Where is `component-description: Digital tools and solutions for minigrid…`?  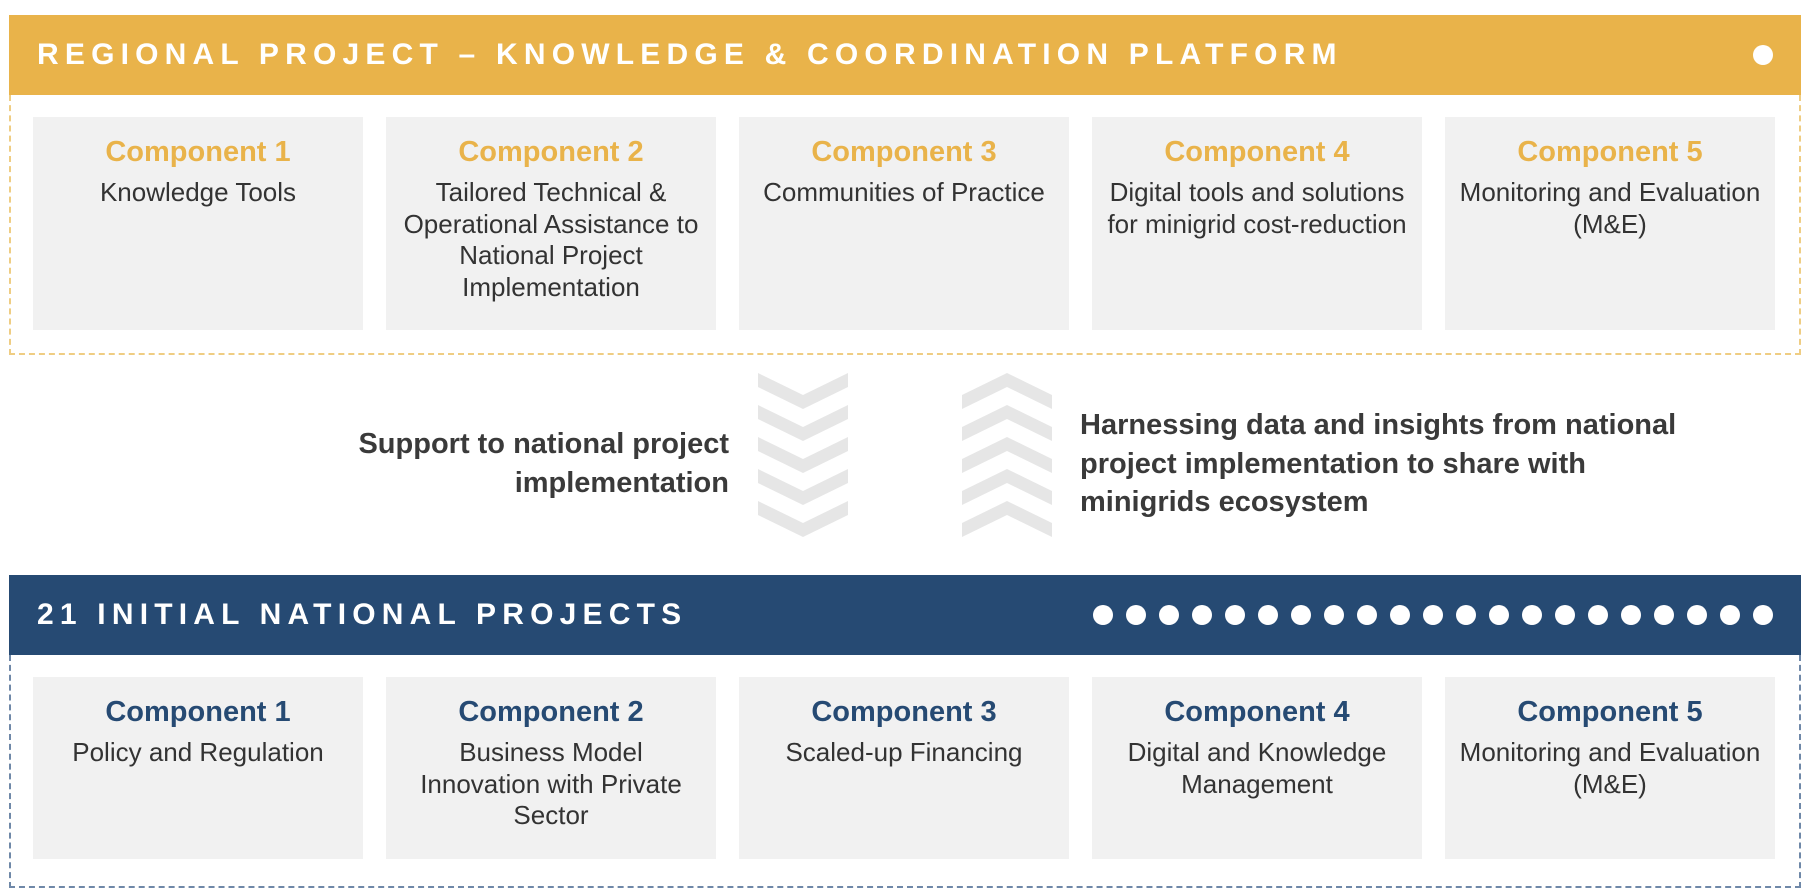 component-description: Digital tools and solutions for minigrid… is located at coordinates (1257, 208).